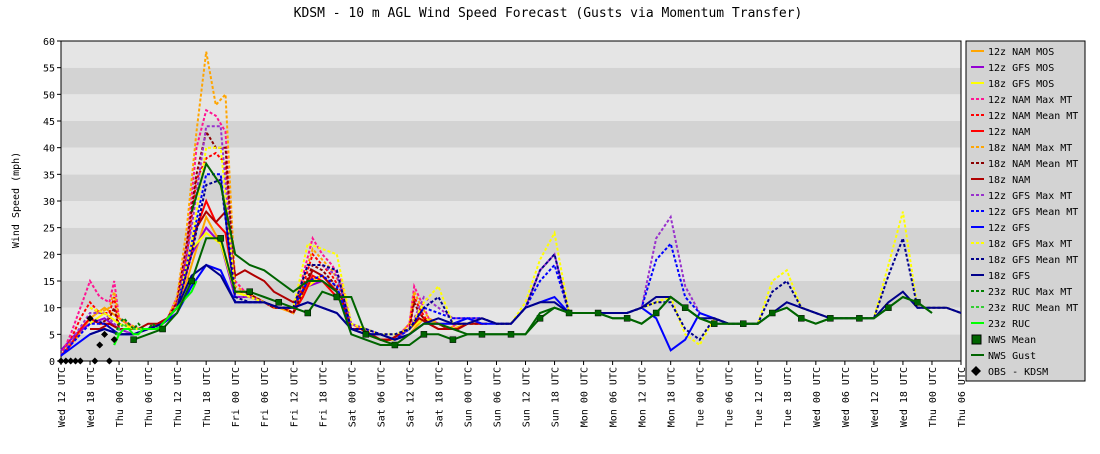 The height and width of the screenshot is (454, 1100). I want to click on legend-label: 23z RUC, so click(1009, 324).